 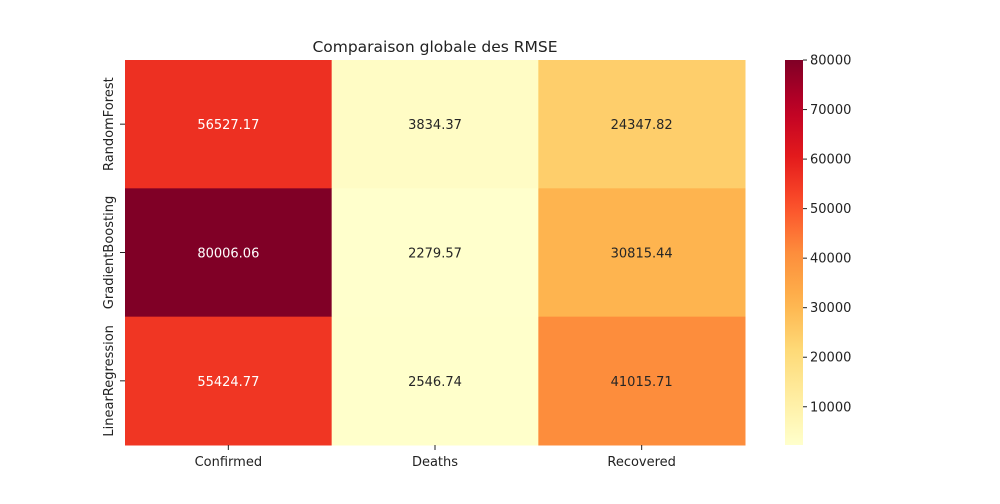 What do you see at coordinates (830, 61) in the screenshot?
I see `colorbar-tick-label: 80000` at bounding box center [830, 61].